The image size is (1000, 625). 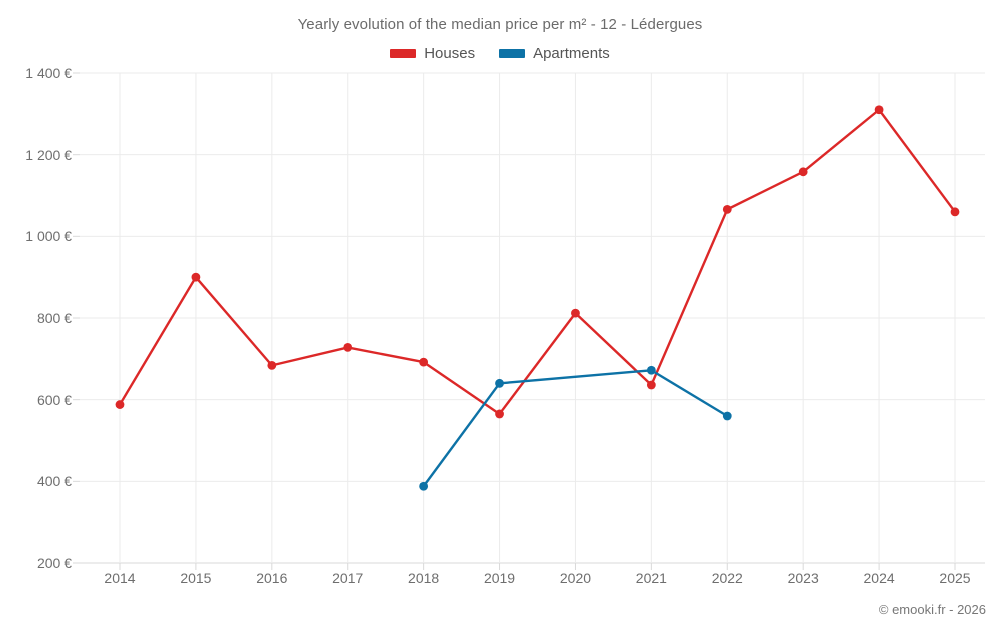 What do you see at coordinates (48, 73) in the screenshot?
I see `y-axis-tick-label: 1 400 €` at bounding box center [48, 73].